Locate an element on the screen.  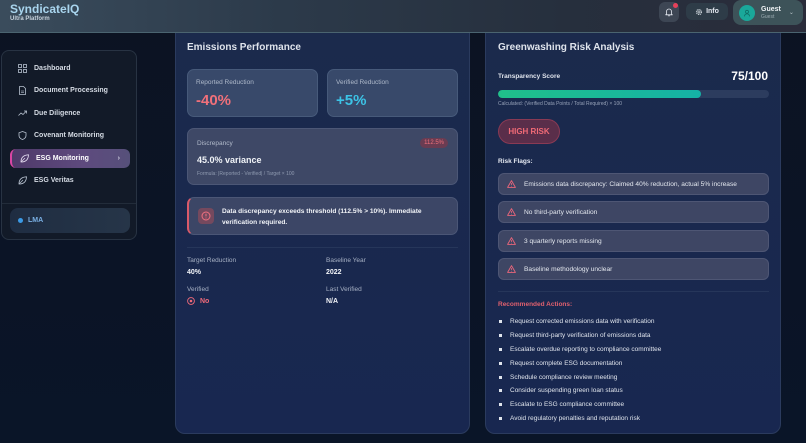
user-menu-button: Guest Guest ⌄ is located at coordinates (768, 12).